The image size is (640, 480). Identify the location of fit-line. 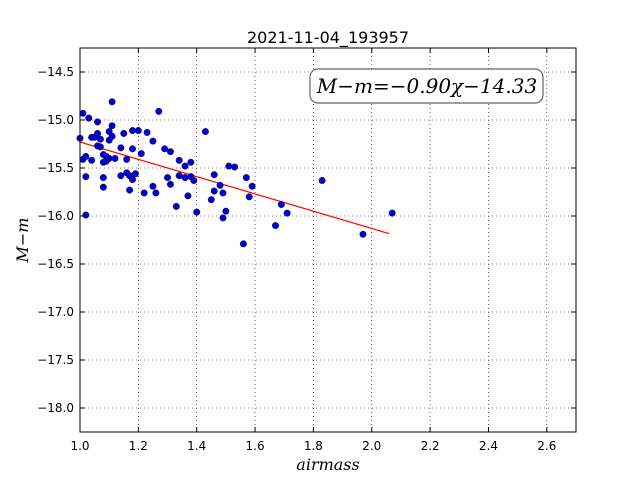
(234, 188).